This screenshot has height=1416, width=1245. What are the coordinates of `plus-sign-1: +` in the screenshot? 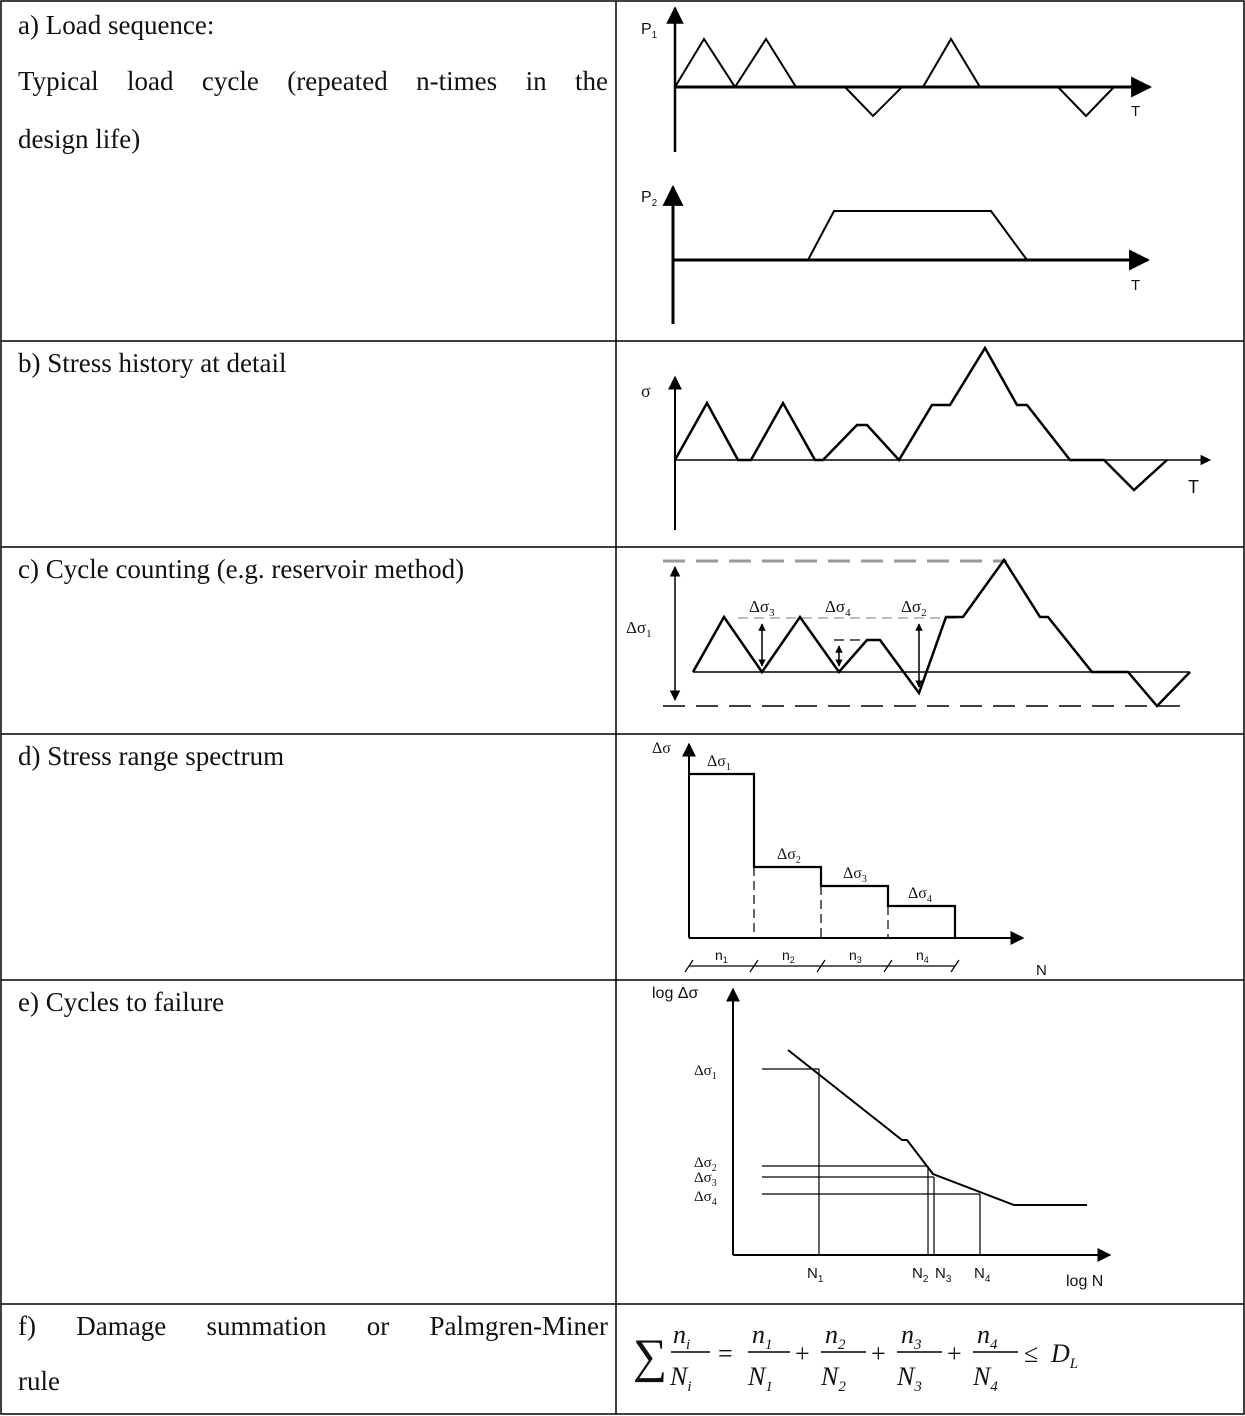 It's located at (802, 1353).